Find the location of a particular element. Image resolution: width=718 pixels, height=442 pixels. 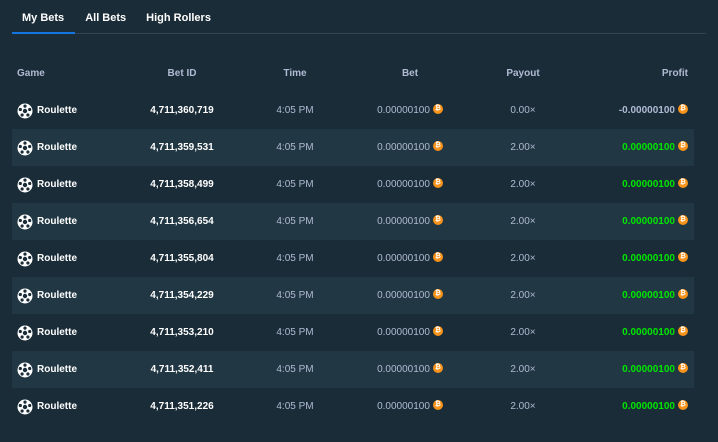

bet-id: 4,711,354,229 is located at coordinates (182, 295).